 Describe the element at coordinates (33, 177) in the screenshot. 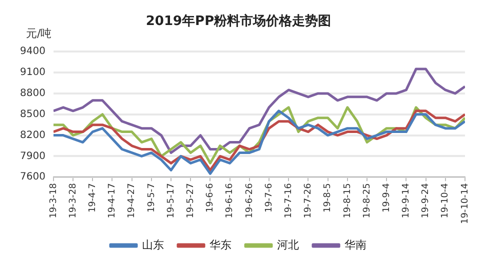

I see `y-tick-label: 7600` at that location.